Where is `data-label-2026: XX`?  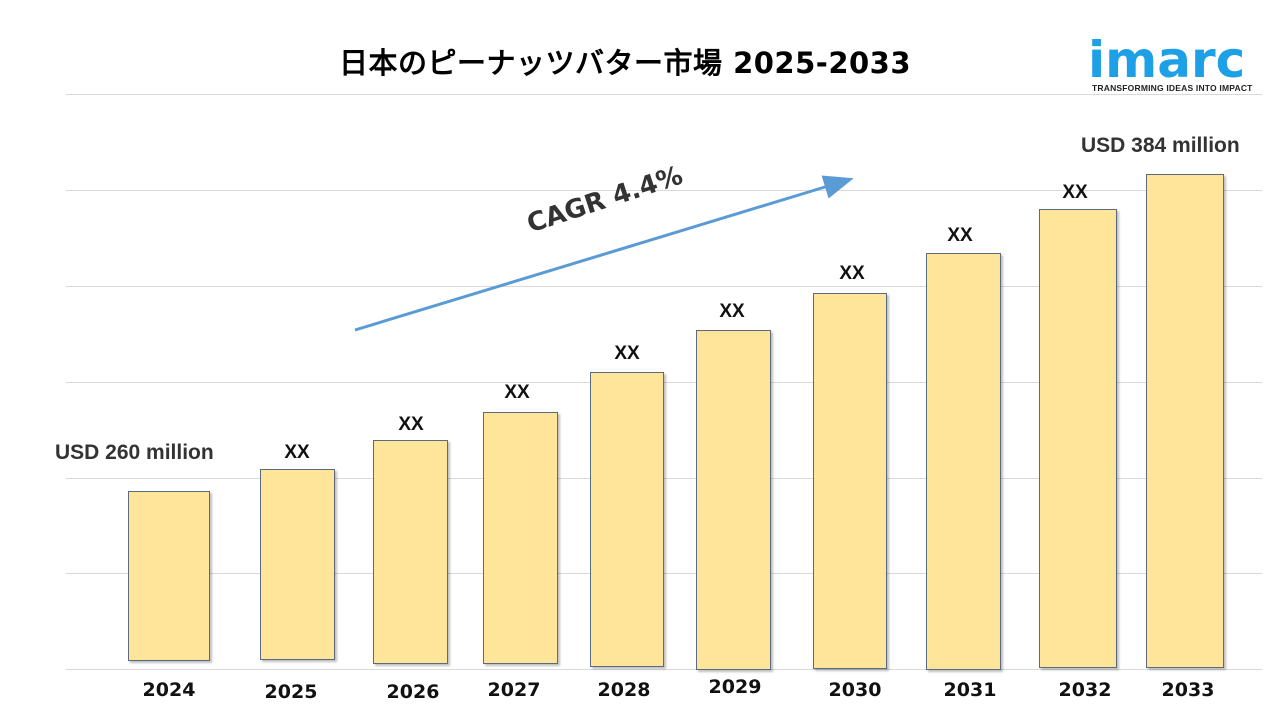
data-label-2026: XX is located at coordinates (411, 424).